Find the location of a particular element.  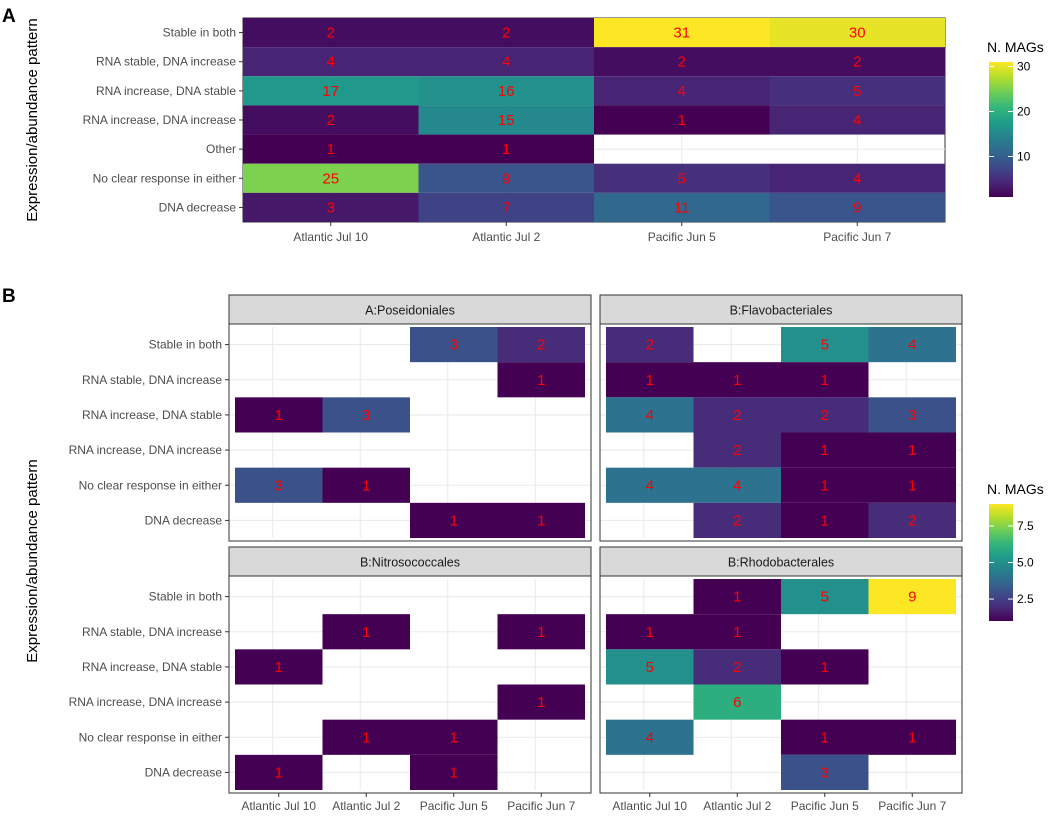

facet-frame is located at coordinates (781, 432).